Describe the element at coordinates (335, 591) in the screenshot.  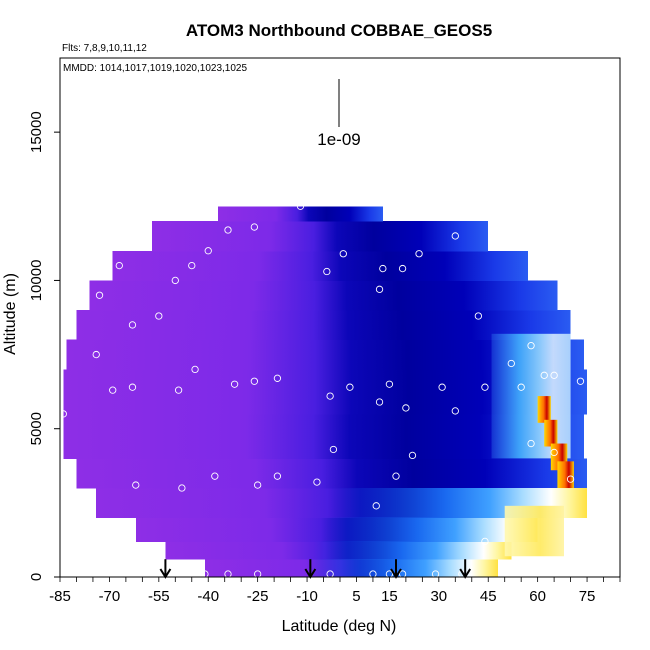
I see `x-axis: -85 -70 -55 -40 -25 -10 5 15 30 45 60 75` at that location.